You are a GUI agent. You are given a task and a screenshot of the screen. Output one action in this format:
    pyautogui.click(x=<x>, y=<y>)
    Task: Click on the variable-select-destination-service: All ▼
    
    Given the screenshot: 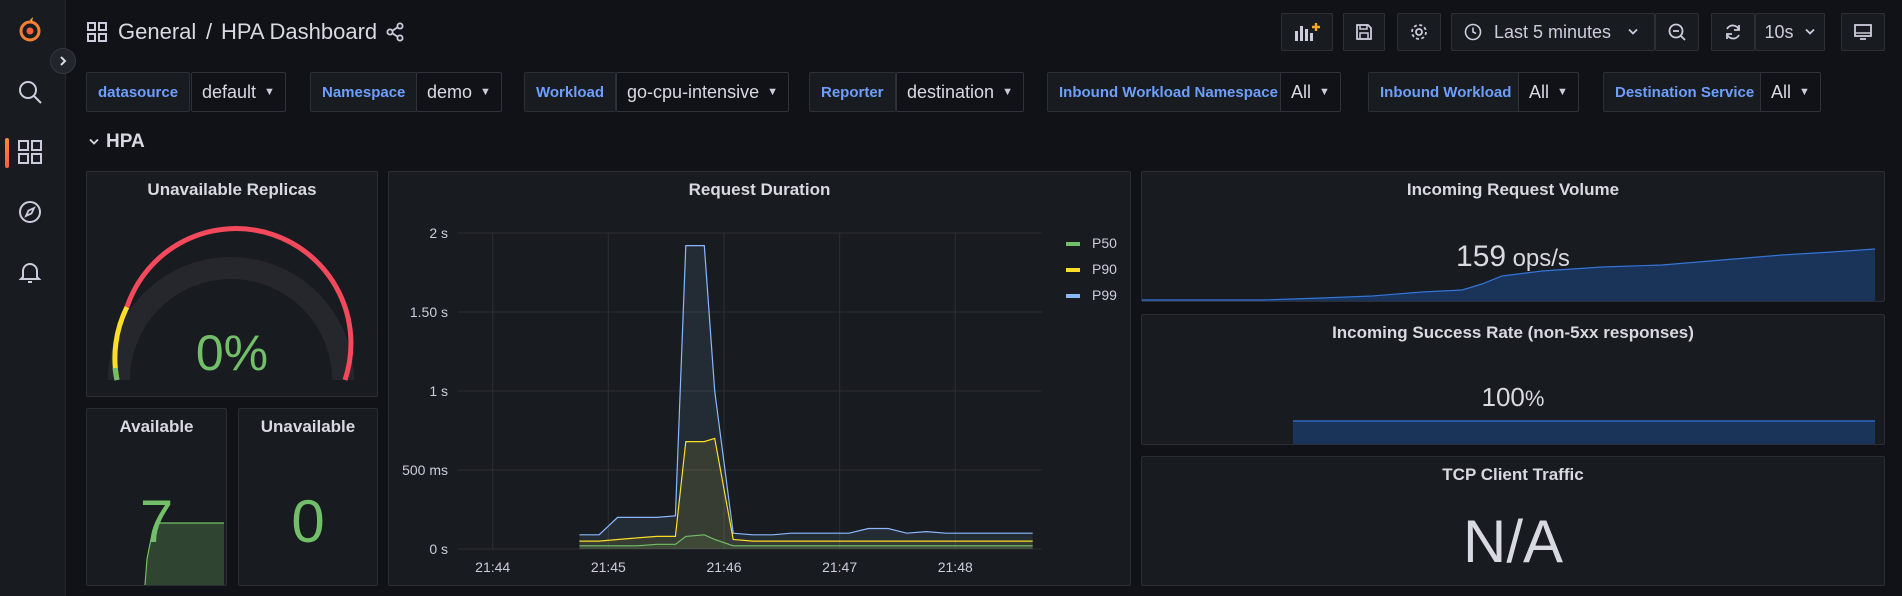 What is the action you would take?
    pyautogui.click(x=1790, y=92)
    